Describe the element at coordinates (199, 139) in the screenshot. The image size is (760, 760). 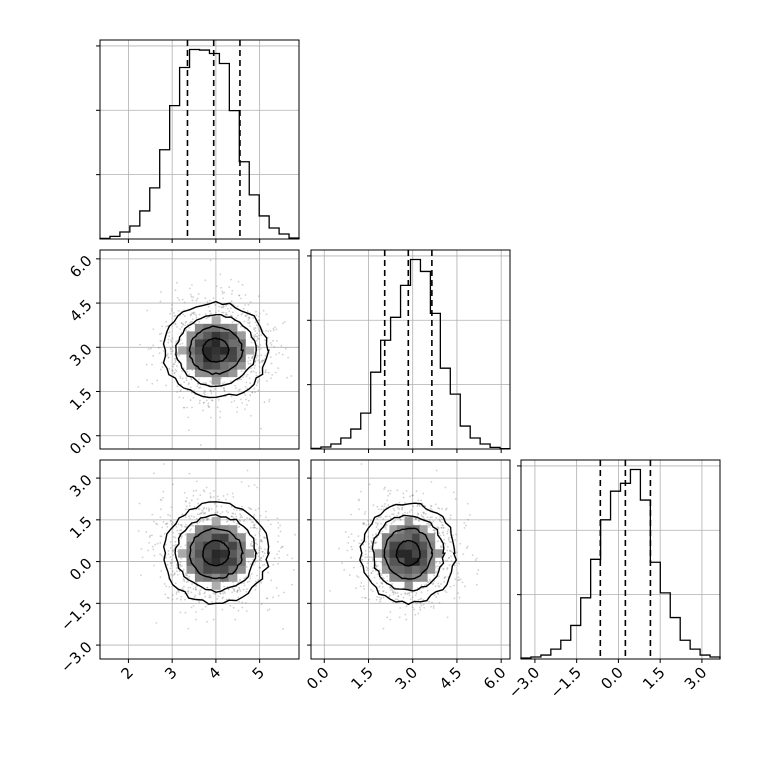
I see `panel-frame` at that location.